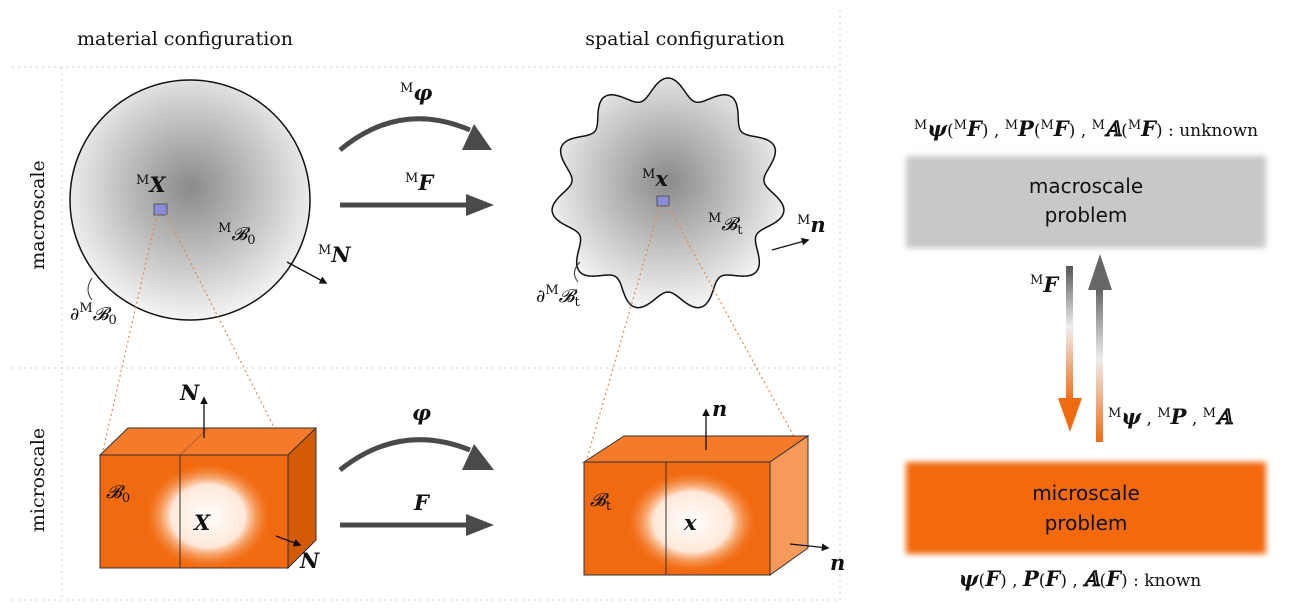  What do you see at coordinates (655, 178) in the screenshot?
I see `label-macro-x: Mx` at bounding box center [655, 178].